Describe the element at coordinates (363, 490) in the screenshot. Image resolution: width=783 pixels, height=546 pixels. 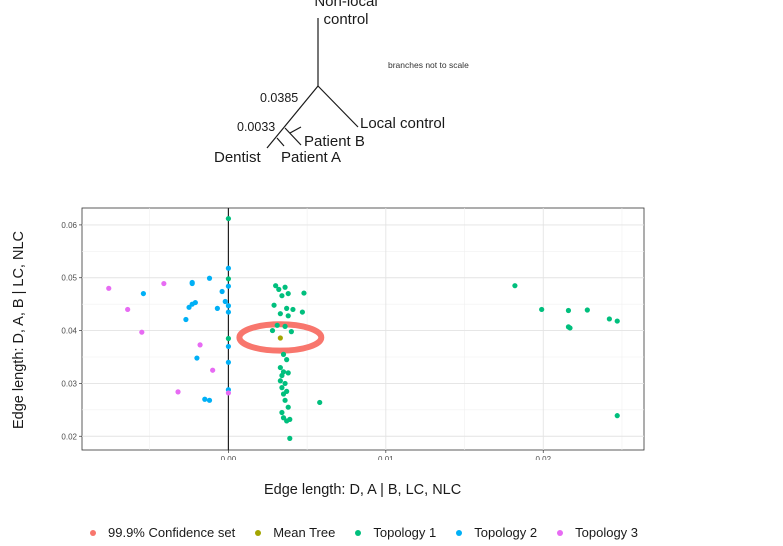
I see `x-axis-title: Edge length: D, A | B, LC, NLC` at that location.